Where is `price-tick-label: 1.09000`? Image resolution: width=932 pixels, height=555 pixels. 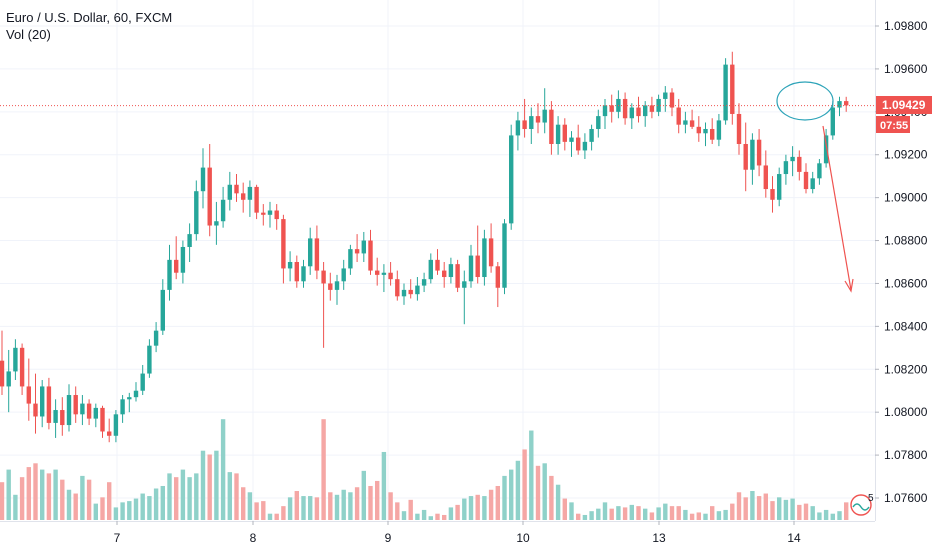
price-tick-label: 1.09000 is located at coordinates (906, 198).